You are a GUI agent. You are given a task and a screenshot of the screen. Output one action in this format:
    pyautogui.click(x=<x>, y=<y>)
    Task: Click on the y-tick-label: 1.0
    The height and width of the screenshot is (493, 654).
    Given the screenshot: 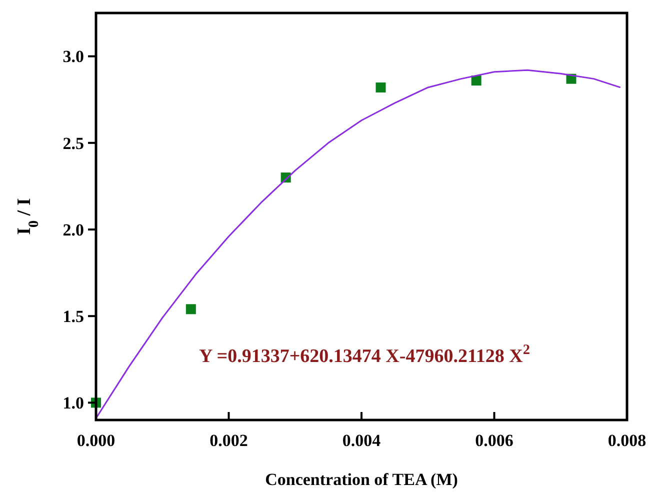 What is the action you would take?
    pyautogui.click(x=73, y=403)
    